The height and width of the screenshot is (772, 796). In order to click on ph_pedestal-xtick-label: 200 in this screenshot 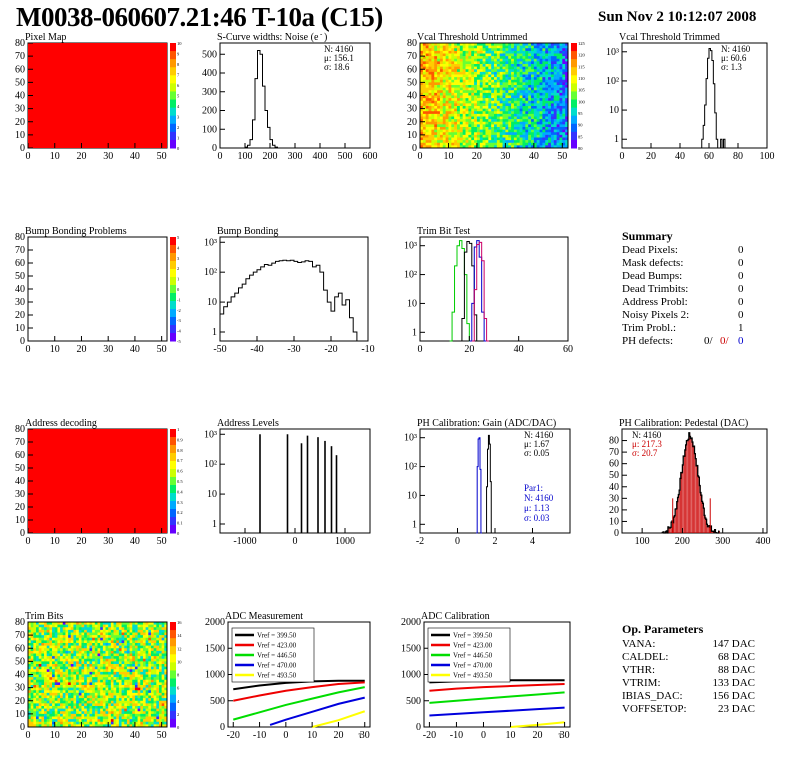, I will do `click(682, 541)`.